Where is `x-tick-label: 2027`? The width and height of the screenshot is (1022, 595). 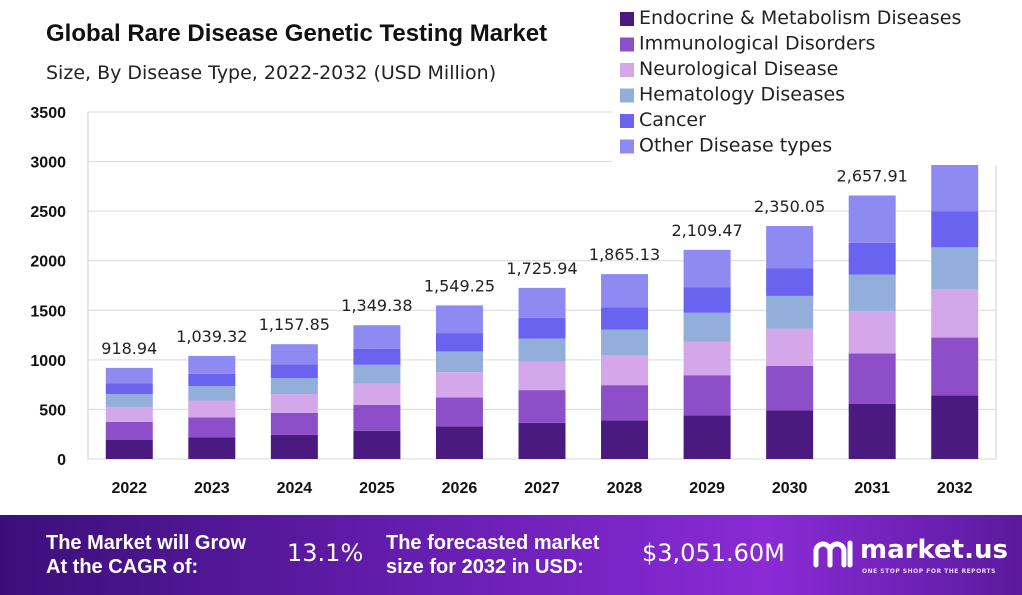 x-tick-label: 2027 is located at coordinates (542, 488).